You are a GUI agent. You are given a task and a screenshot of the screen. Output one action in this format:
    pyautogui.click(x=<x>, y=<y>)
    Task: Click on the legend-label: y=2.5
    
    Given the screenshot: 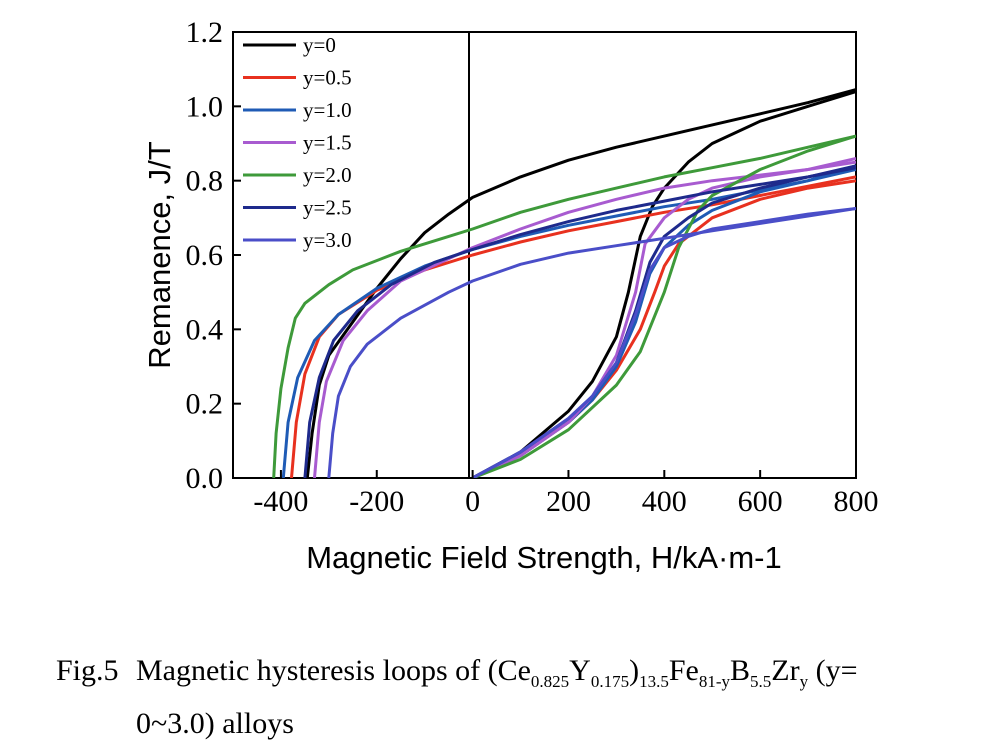 What is the action you would take?
    pyautogui.click(x=327, y=208)
    